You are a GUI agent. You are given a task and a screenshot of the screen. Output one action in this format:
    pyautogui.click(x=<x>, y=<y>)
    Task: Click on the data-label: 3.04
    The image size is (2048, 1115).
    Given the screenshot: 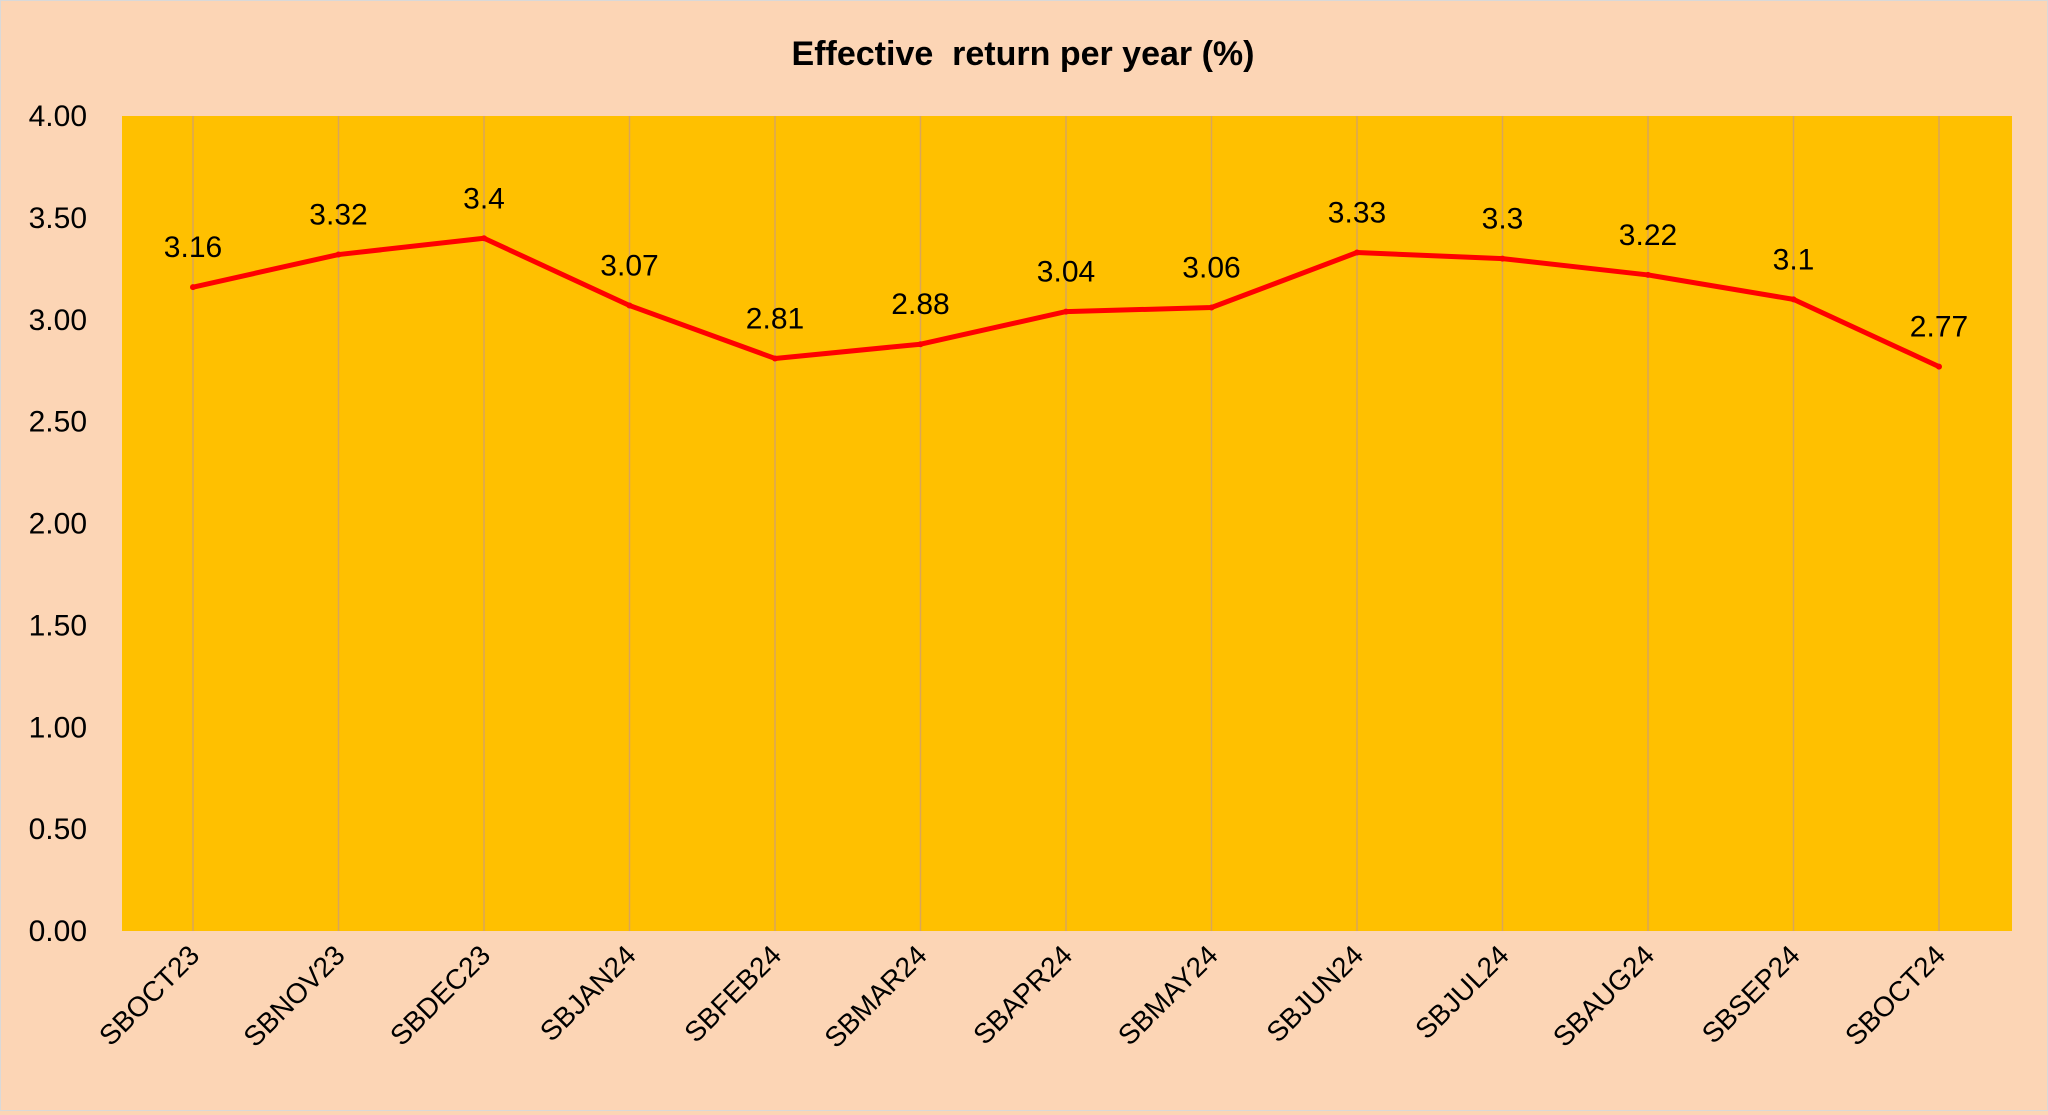 What is the action you would take?
    pyautogui.click(x=1066, y=272)
    